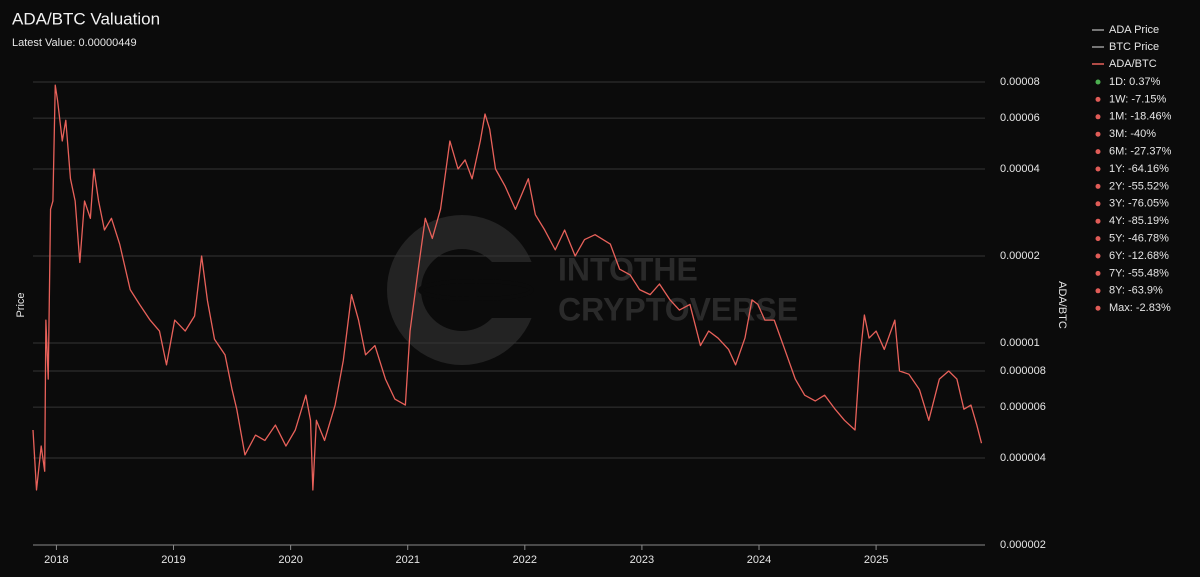 This screenshot has height=577, width=1200. Describe the element at coordinates (1136, 291) in the screenshot. I see `stat-label: 8Y: -63.9%` at that location.